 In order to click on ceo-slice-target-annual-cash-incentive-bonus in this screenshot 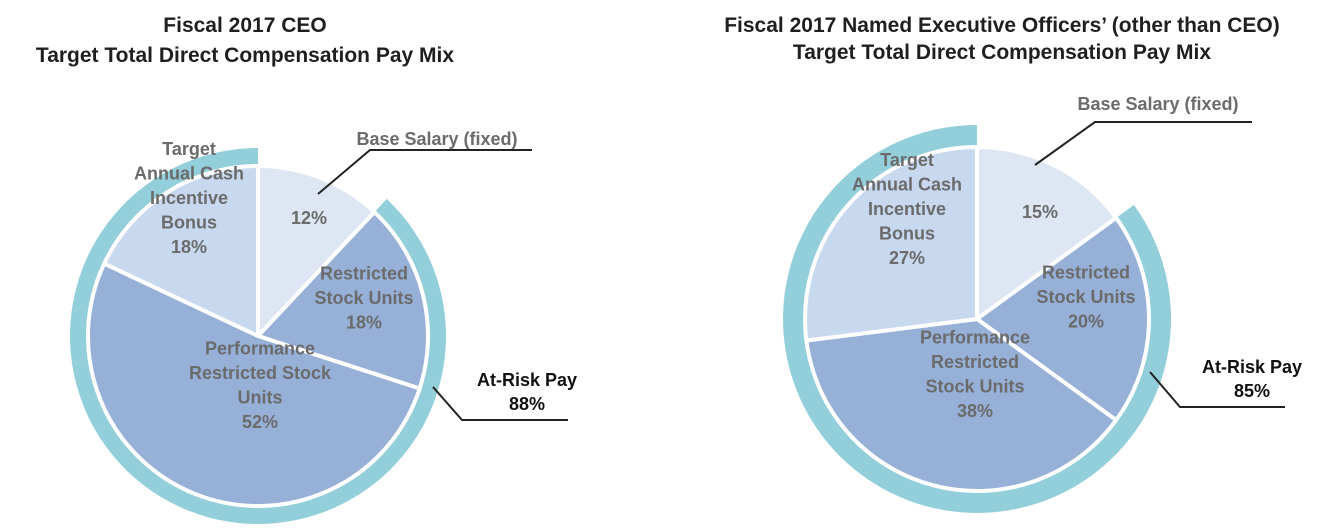, I will do `click(181, 251)`.